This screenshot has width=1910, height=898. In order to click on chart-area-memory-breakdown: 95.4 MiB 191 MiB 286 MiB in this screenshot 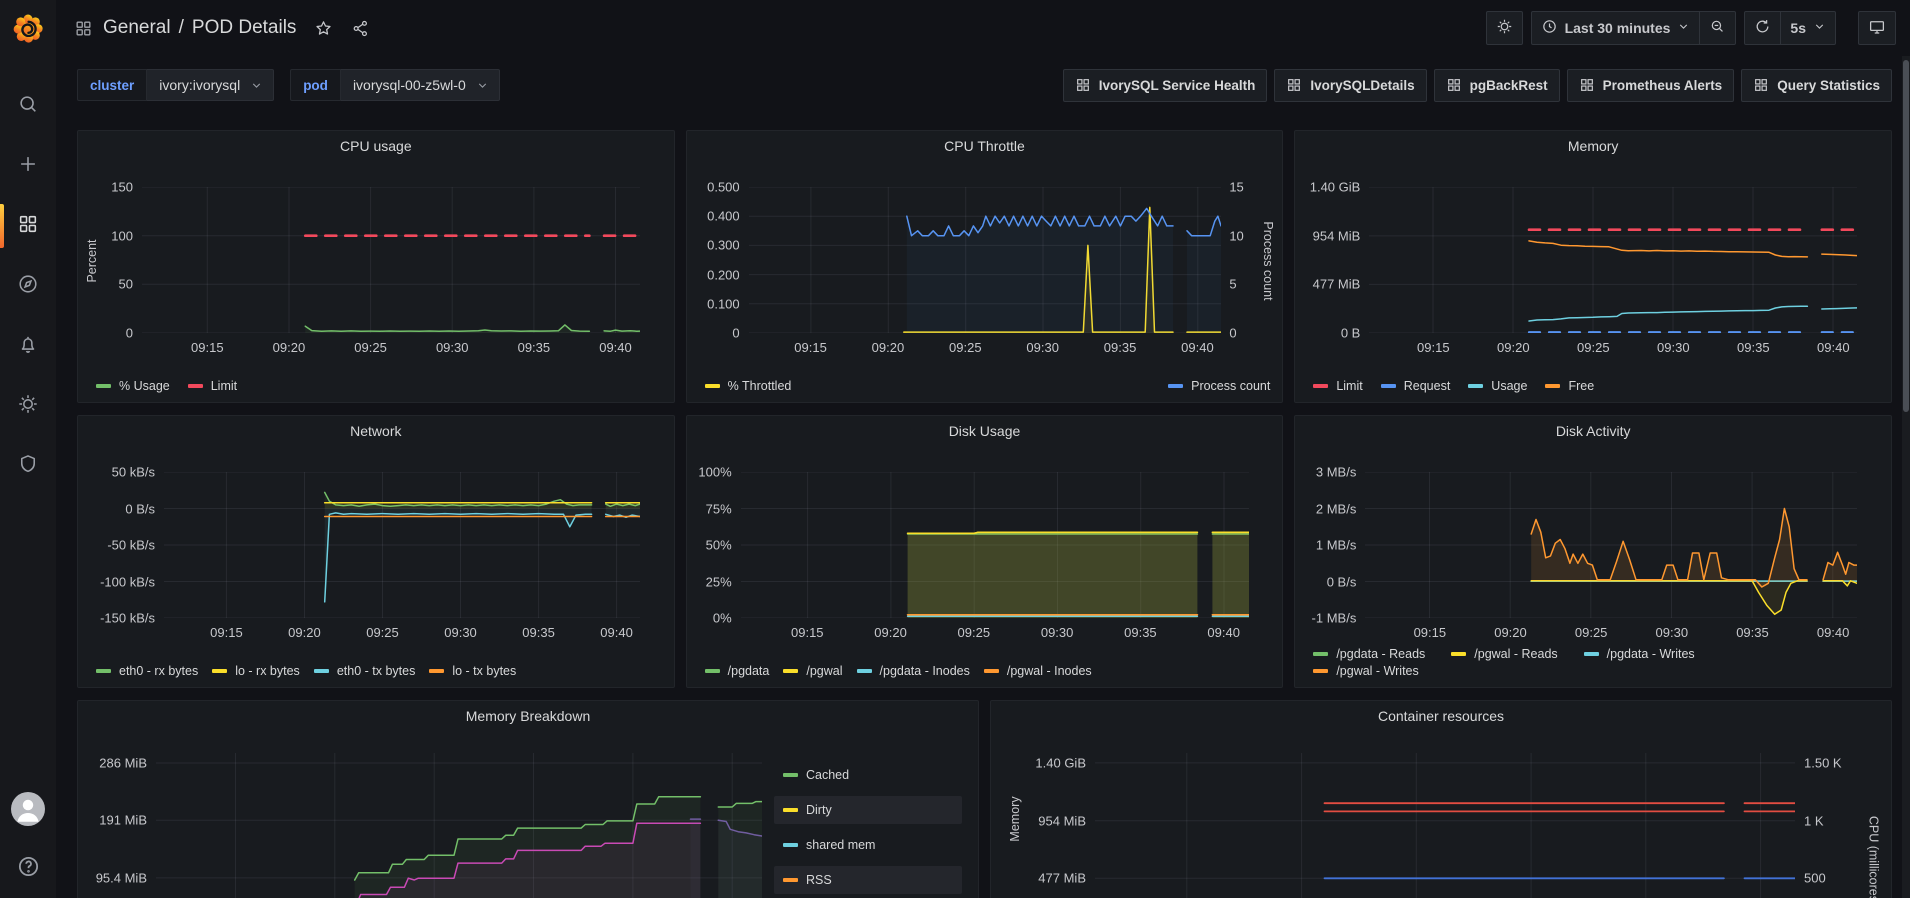, I will do `click(429, 825)`.